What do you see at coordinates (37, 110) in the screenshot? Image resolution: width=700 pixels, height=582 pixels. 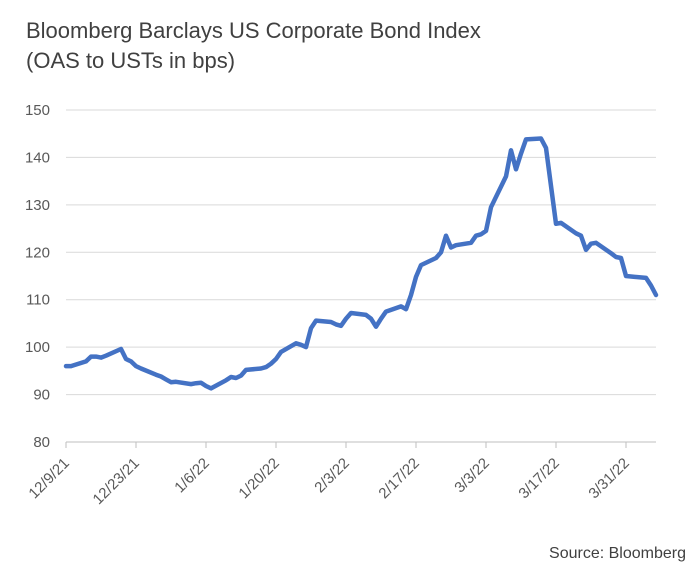 I see `y-tick-label: 150` at bounding box center [37, 110].